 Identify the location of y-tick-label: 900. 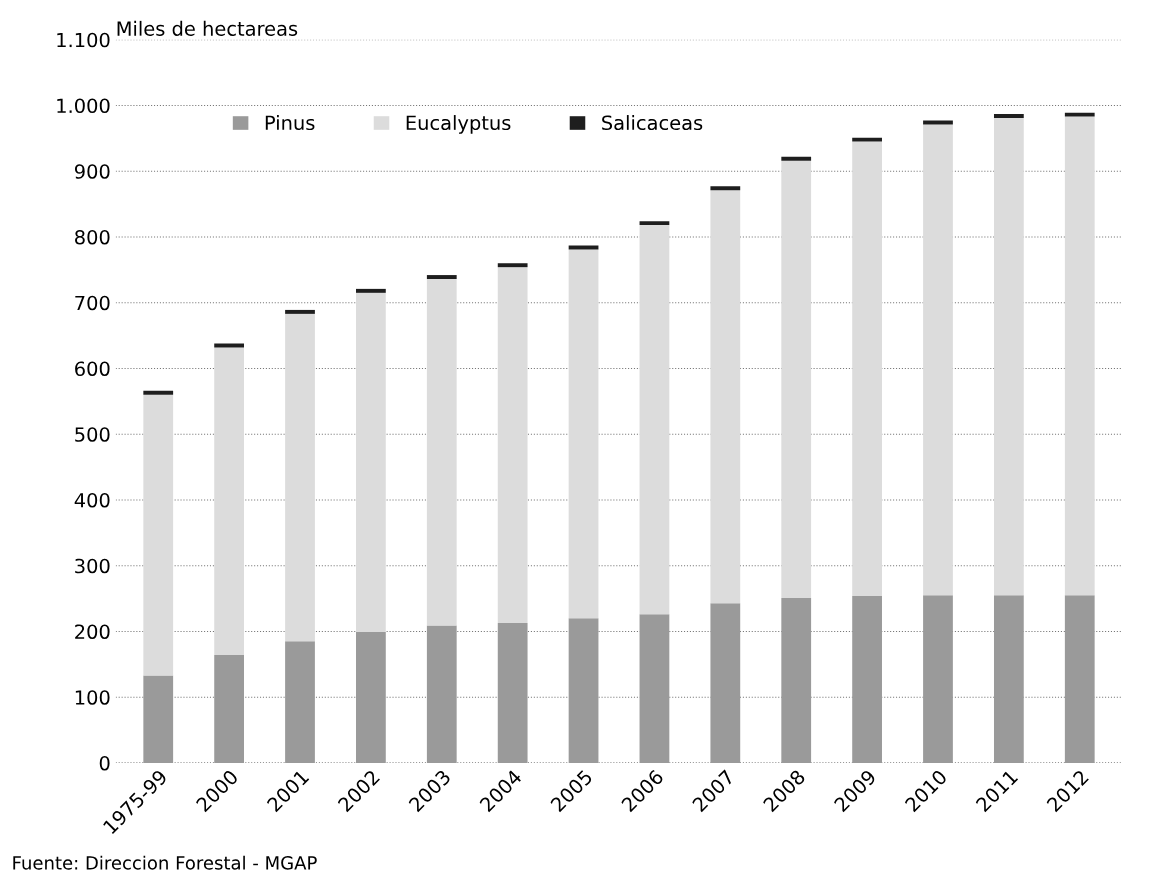
(92, 171).